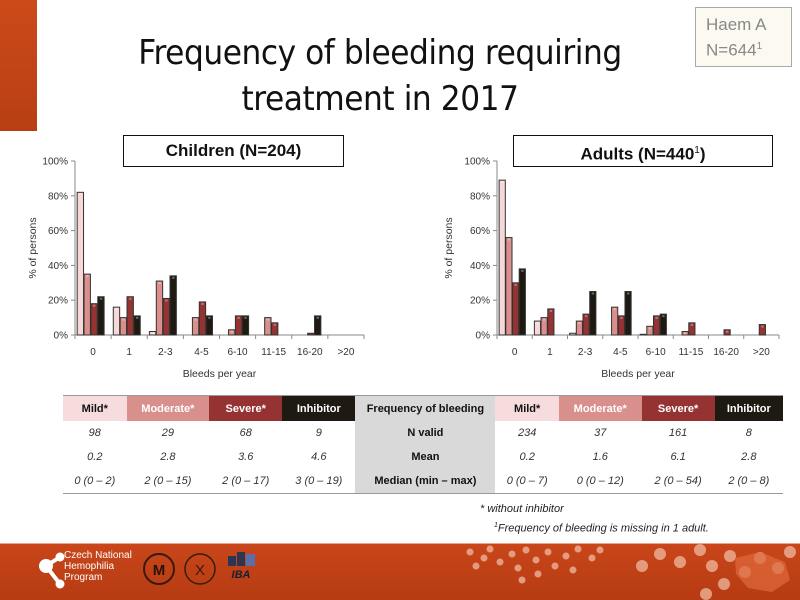  Describe the element at coordinates (425, 408) in the screenshot. I see `header-frequency: Frequency of bleeding` at that location.